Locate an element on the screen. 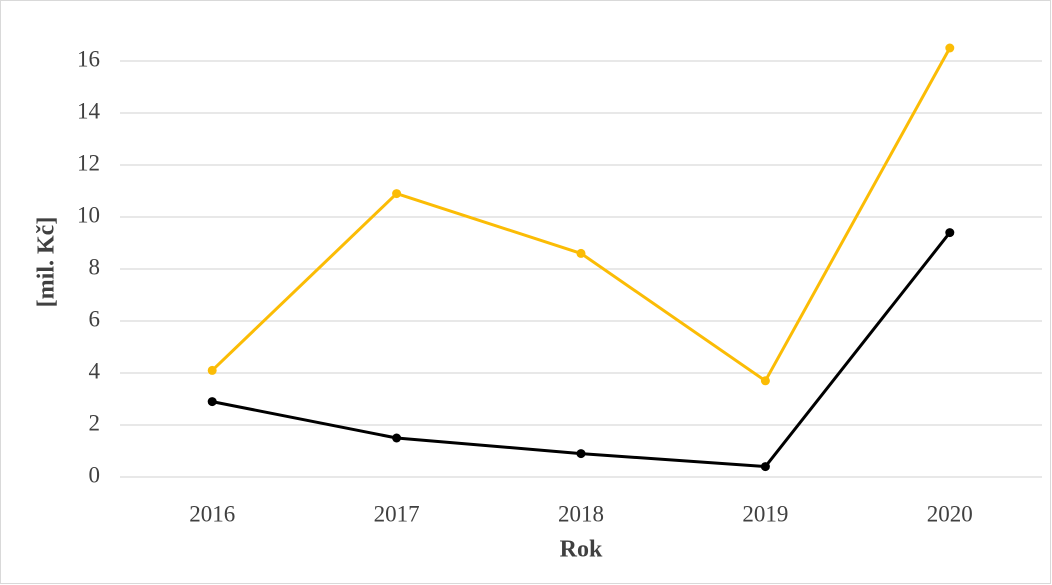 The image size is (1052, 585). x-axis-title: Rok is located at coordinates (581, 550).